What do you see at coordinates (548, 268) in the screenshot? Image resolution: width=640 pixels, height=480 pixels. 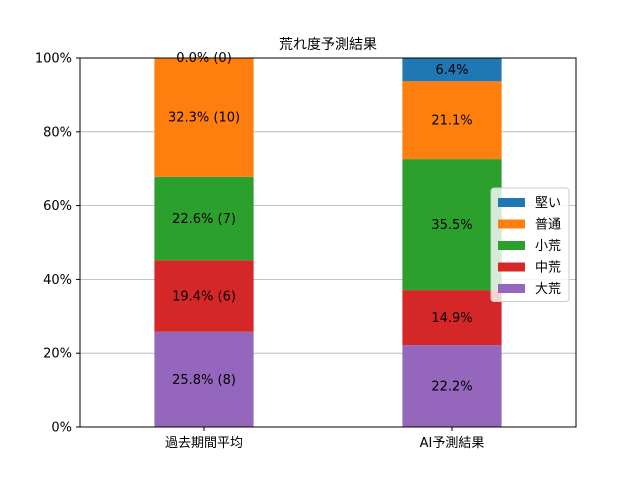 I see `legend-label: 中荒` at bounding box center [548, 268].